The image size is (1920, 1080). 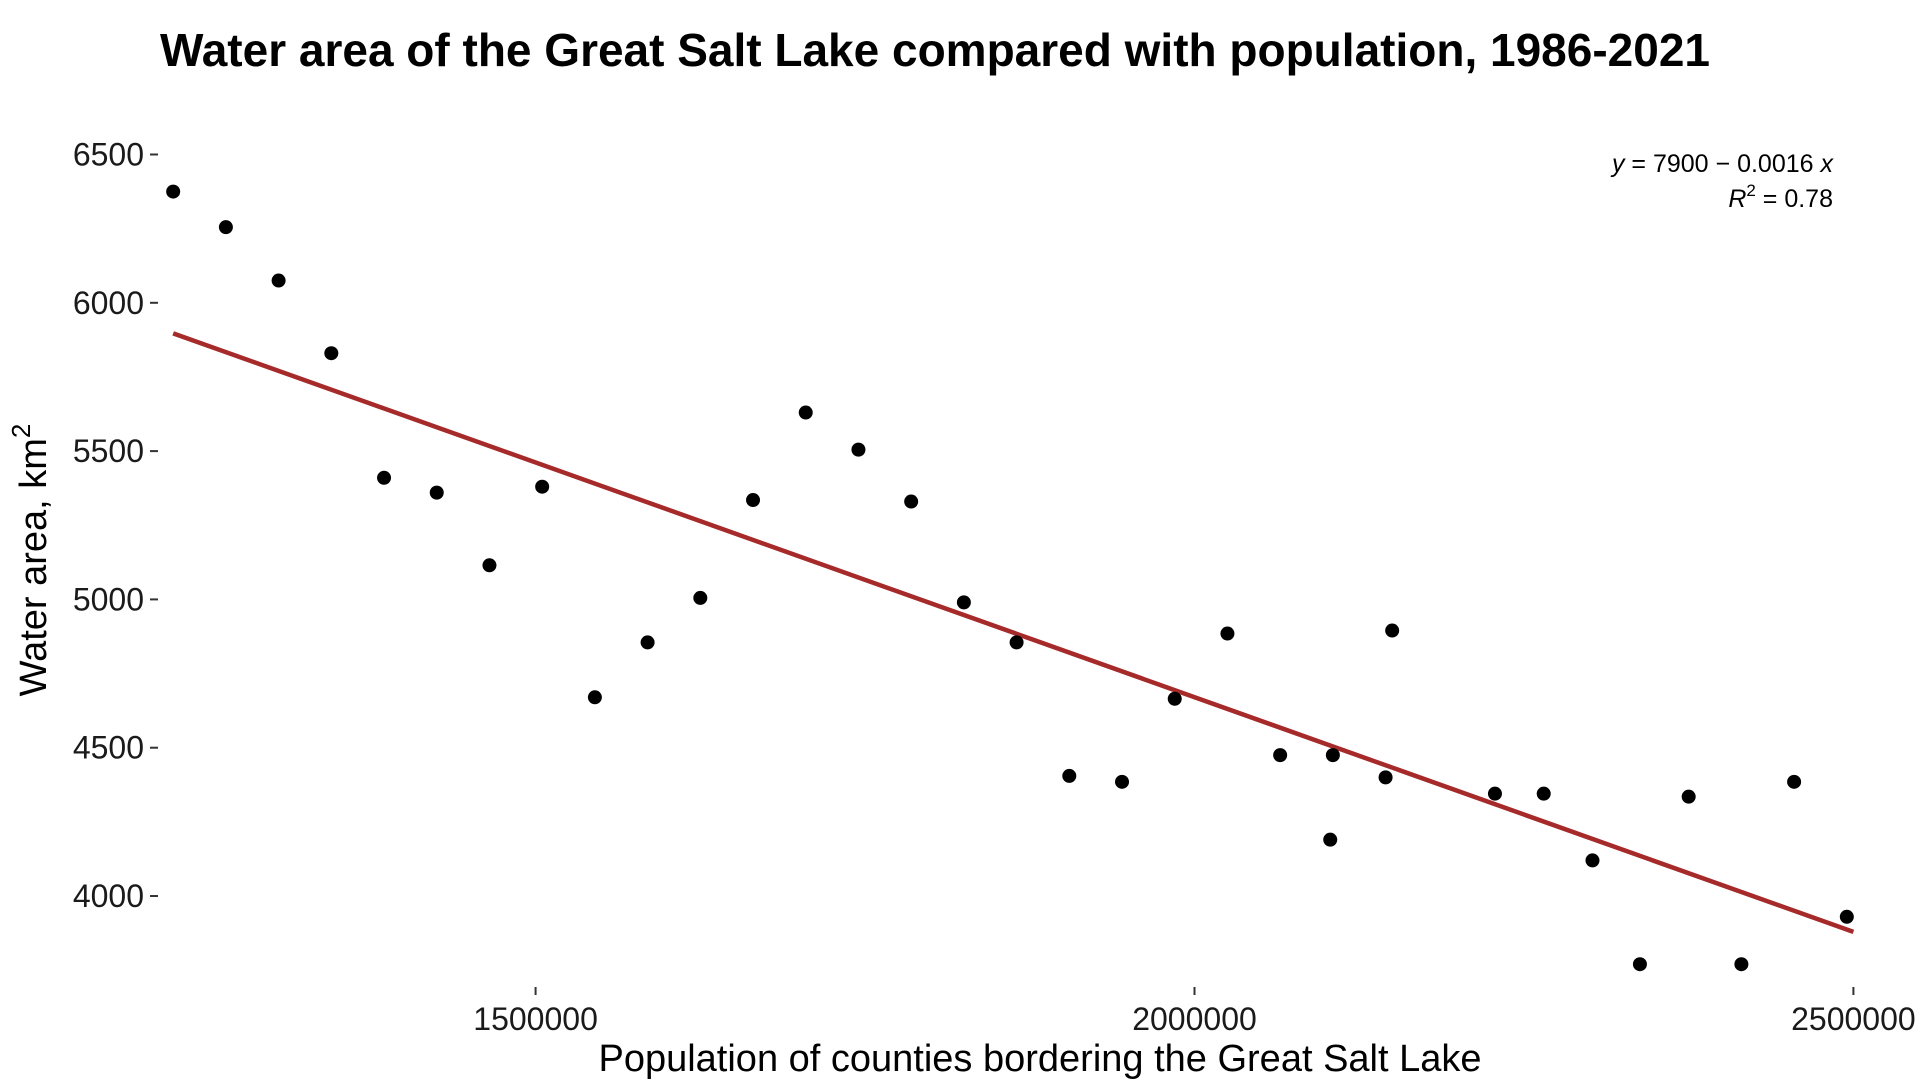 I want to click on y-tick-label: 5000, so click(x=108, y=599).